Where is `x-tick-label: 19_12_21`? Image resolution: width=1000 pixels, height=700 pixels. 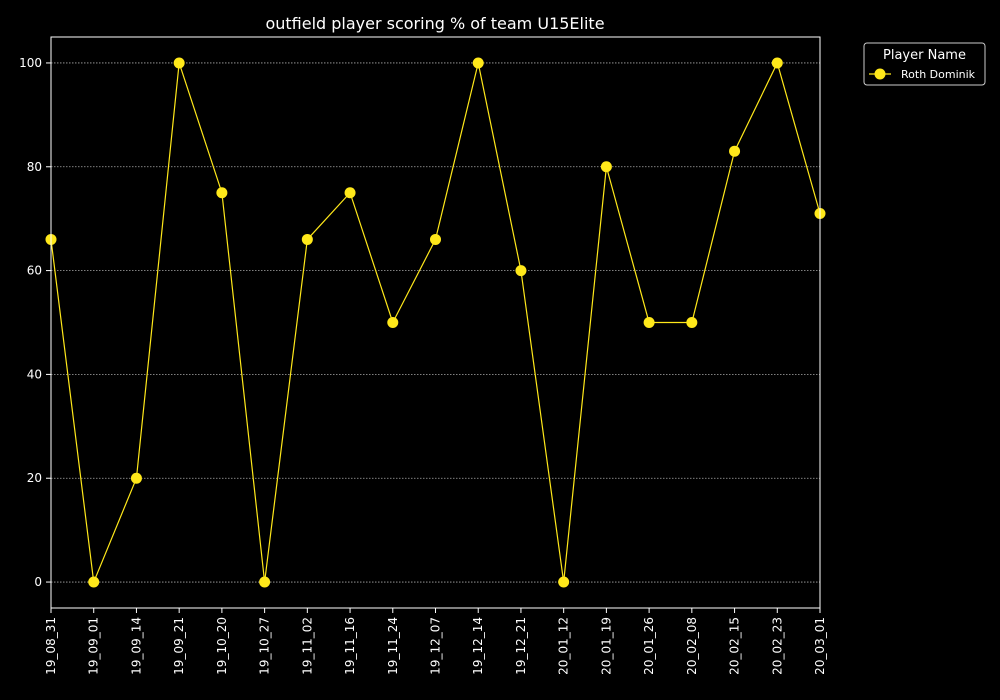
x-tick-label: 19_12_21 is located at coordinates (521, 646).